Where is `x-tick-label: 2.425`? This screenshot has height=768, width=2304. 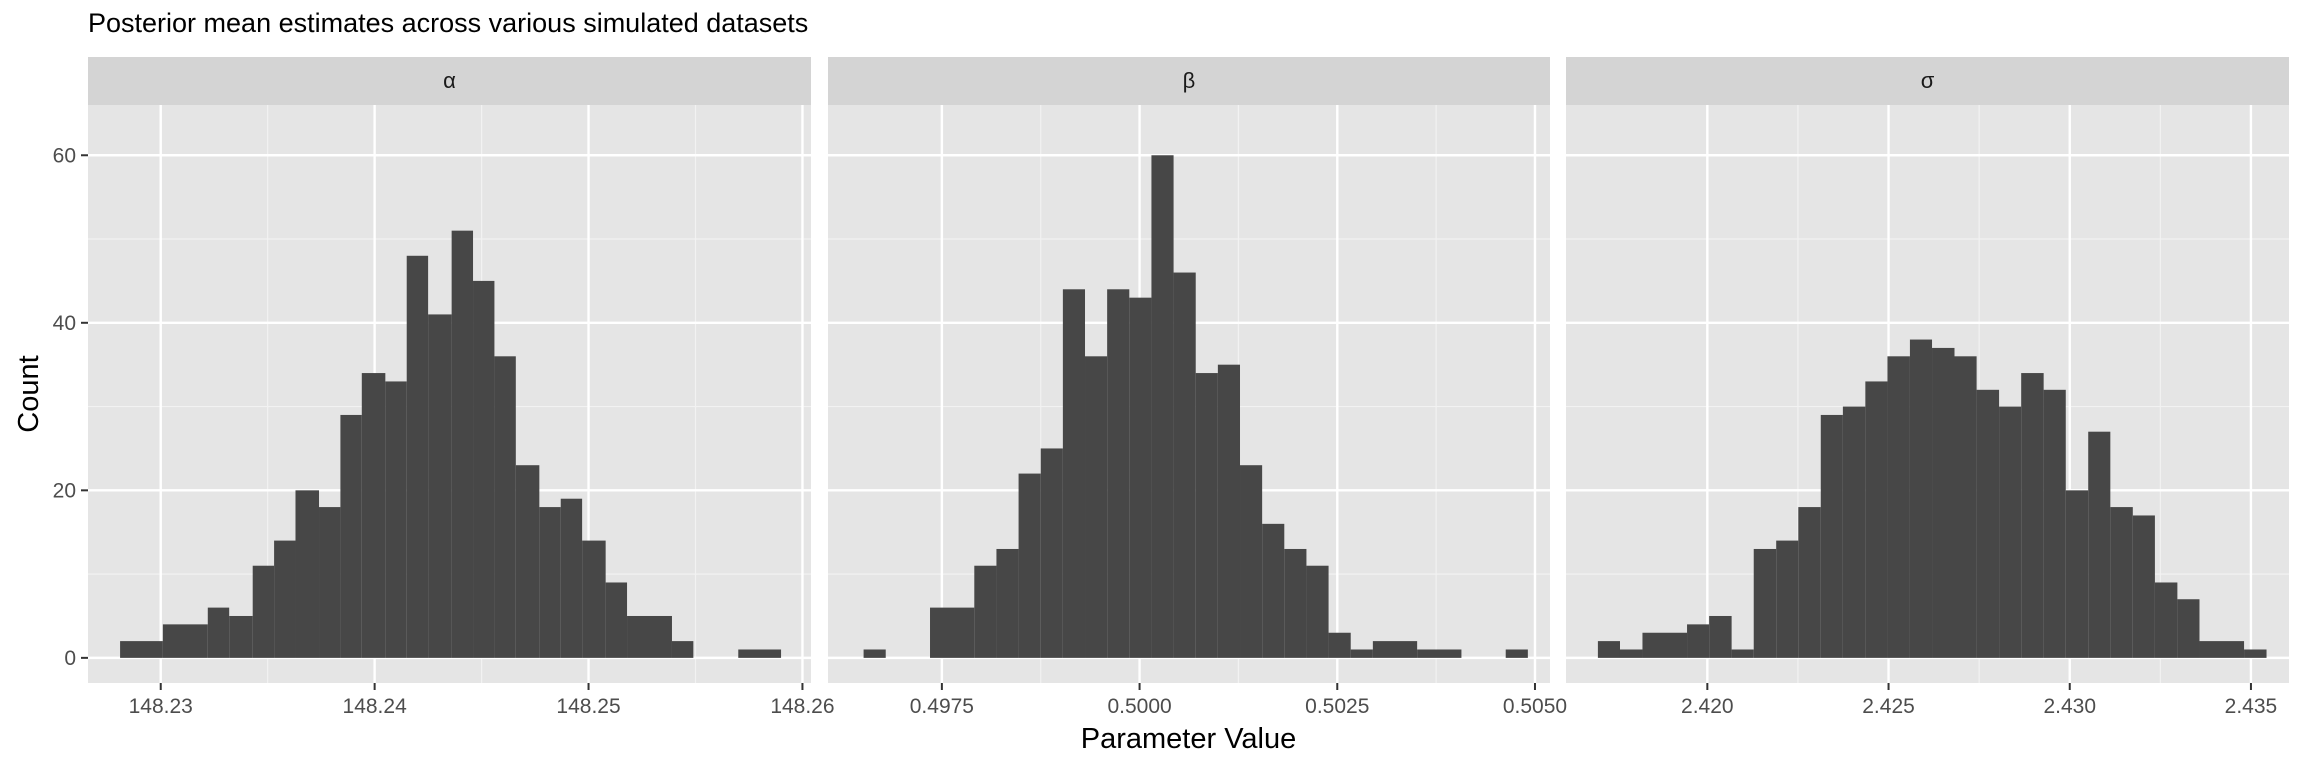 x-tick-label: 2.425 is located at coordinates (1888, 706).